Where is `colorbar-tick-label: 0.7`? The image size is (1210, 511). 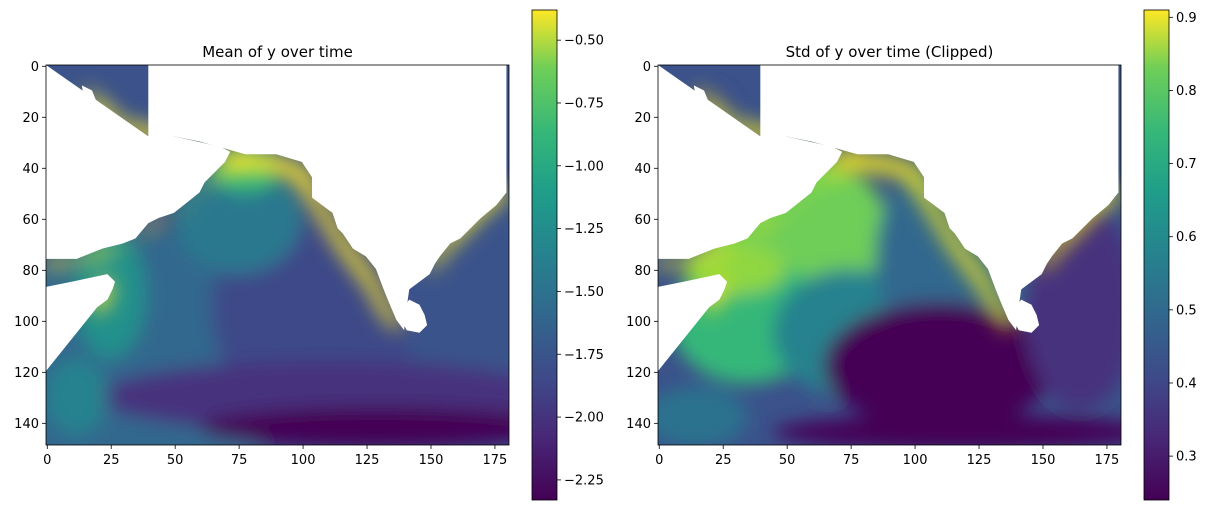
colorbar-tick-label: 0.7 is located at coordinates (1186, 164).